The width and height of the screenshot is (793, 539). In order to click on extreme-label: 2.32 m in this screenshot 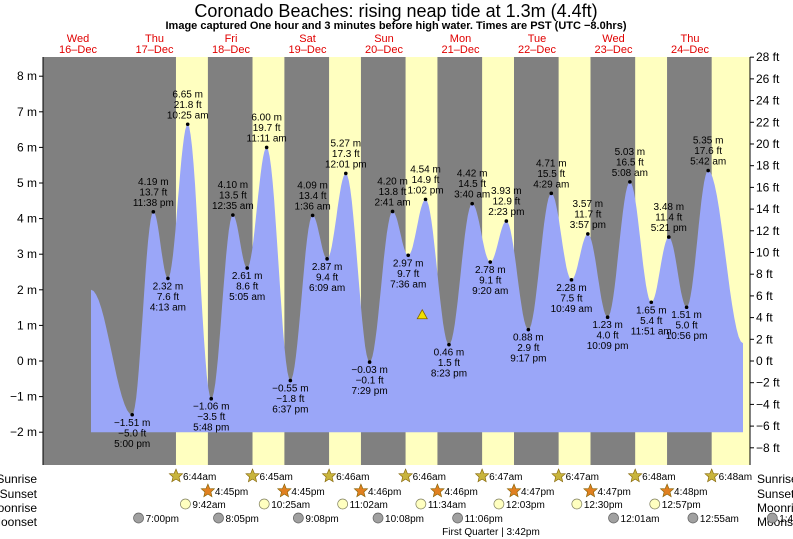, I will do `click(168, 286)`.